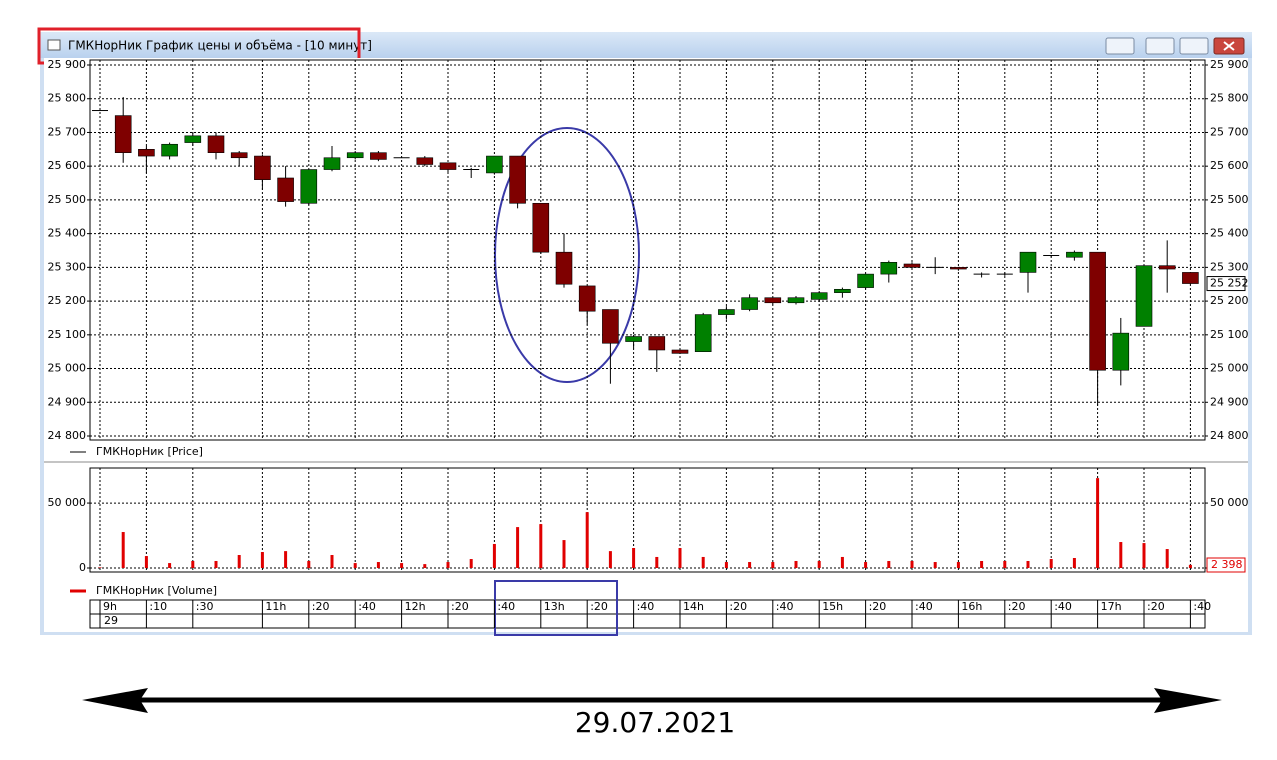 The height and width of the screenshot is (760, 1277). What do you see at coordinates (1229, 199) in the screenshot?
I see `y2-tick-label: 25 500` at bounding box center [1229, 199].